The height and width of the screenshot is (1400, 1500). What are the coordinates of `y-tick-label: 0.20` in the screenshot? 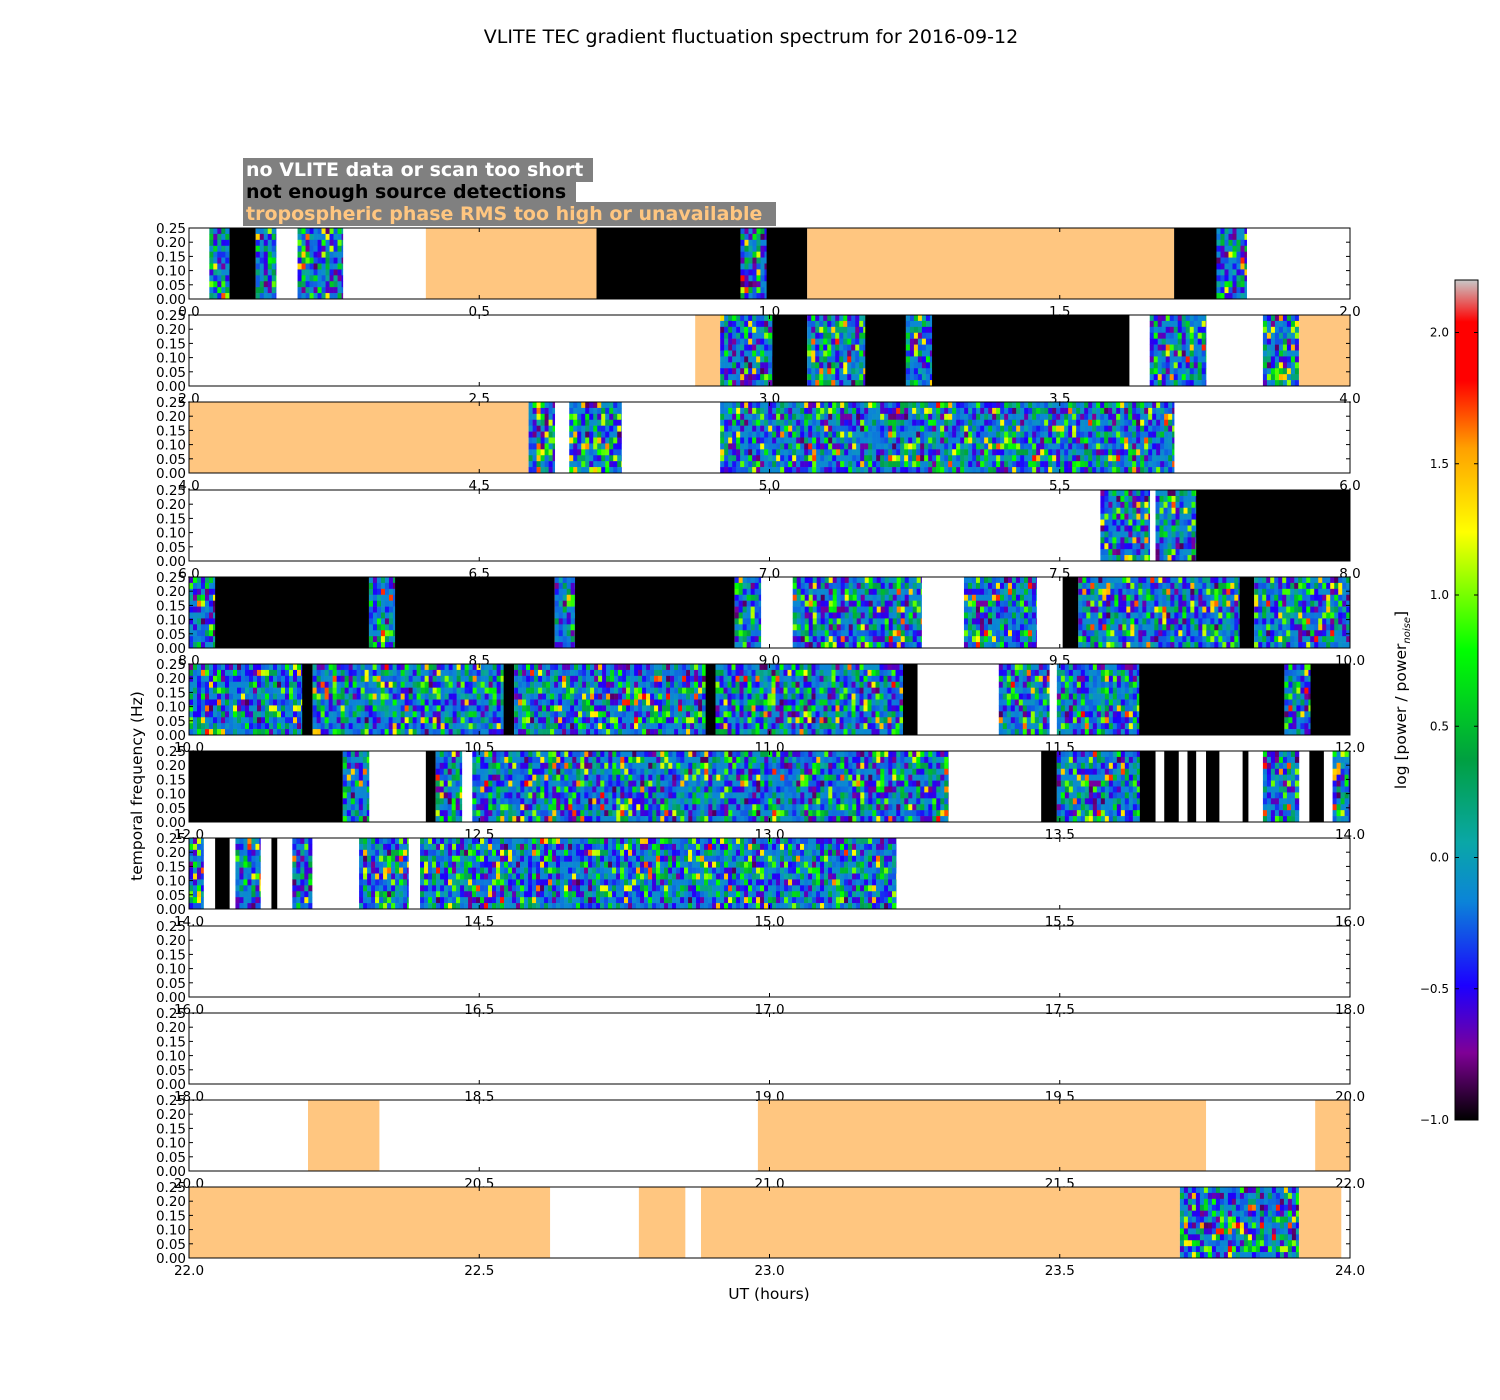 It's located at (171, 330).